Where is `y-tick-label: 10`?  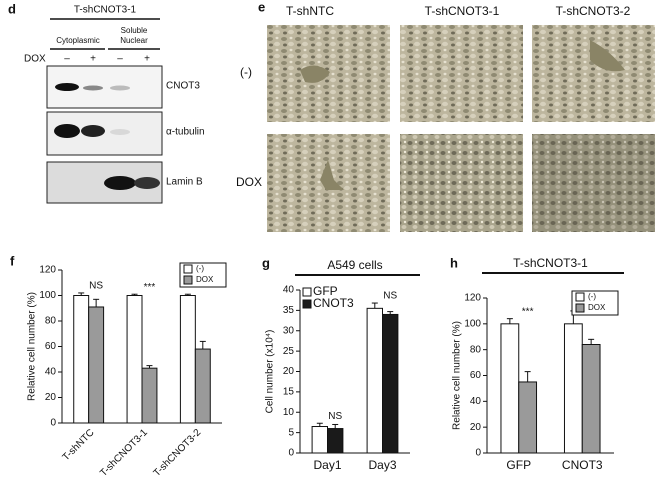
y-tick-label: 10 is located at coordinates (289, 412).